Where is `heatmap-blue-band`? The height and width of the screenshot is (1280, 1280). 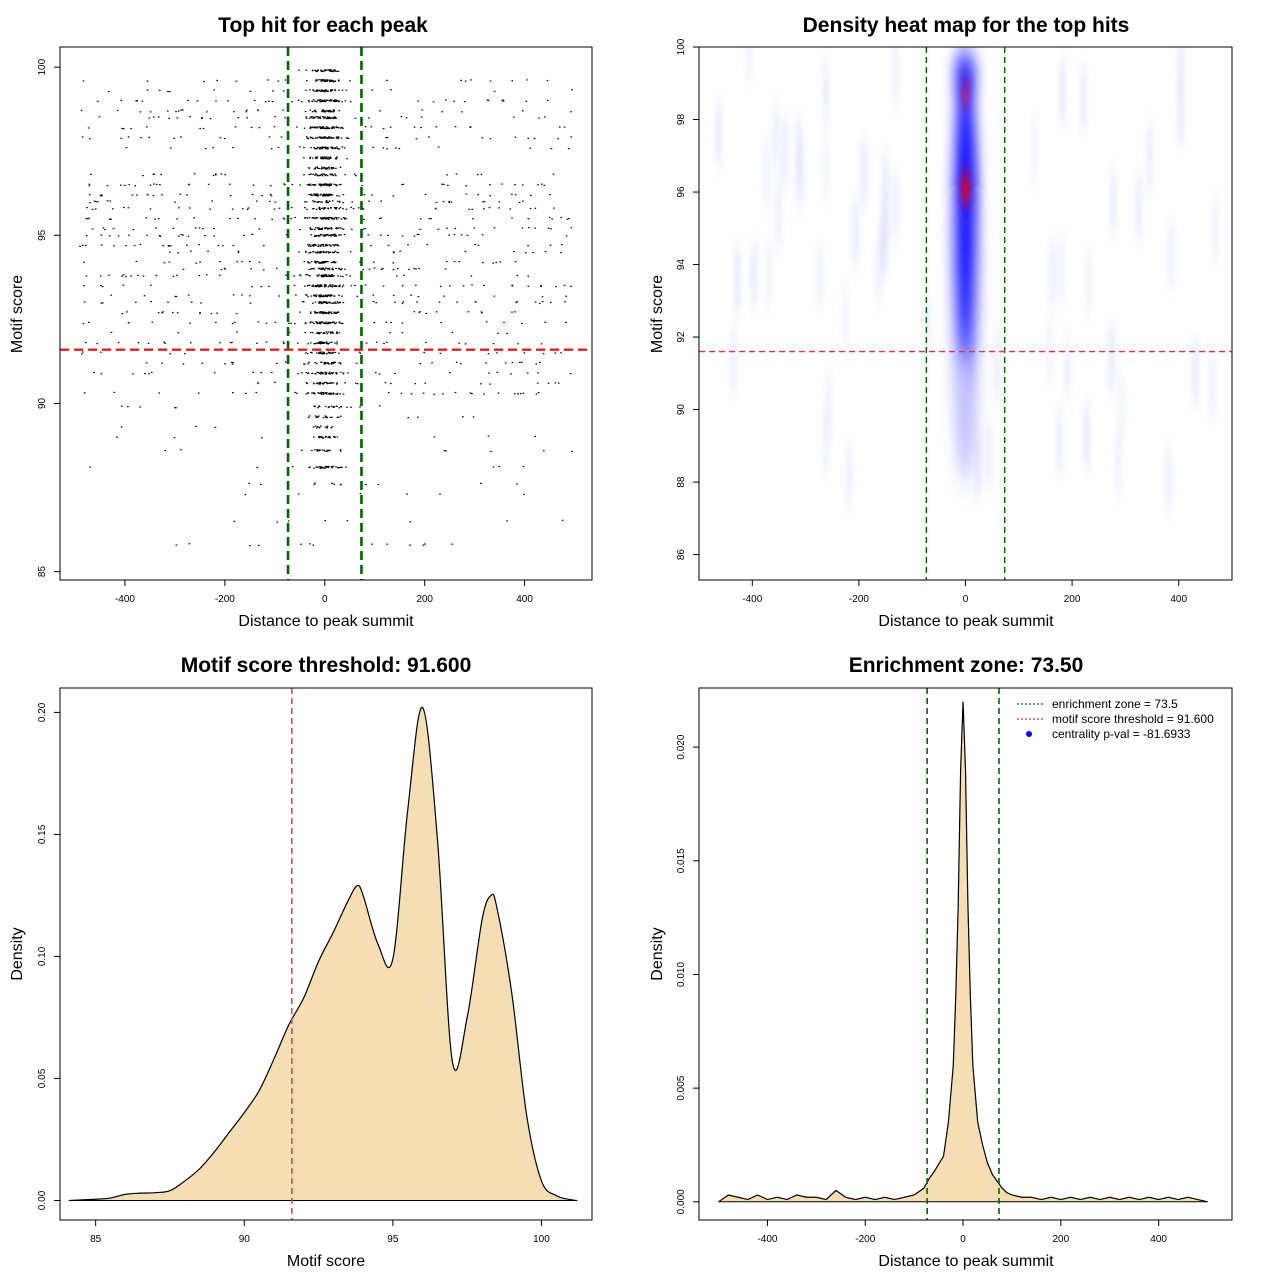
heatmap-blue-band is located at coordinates (965, 217).